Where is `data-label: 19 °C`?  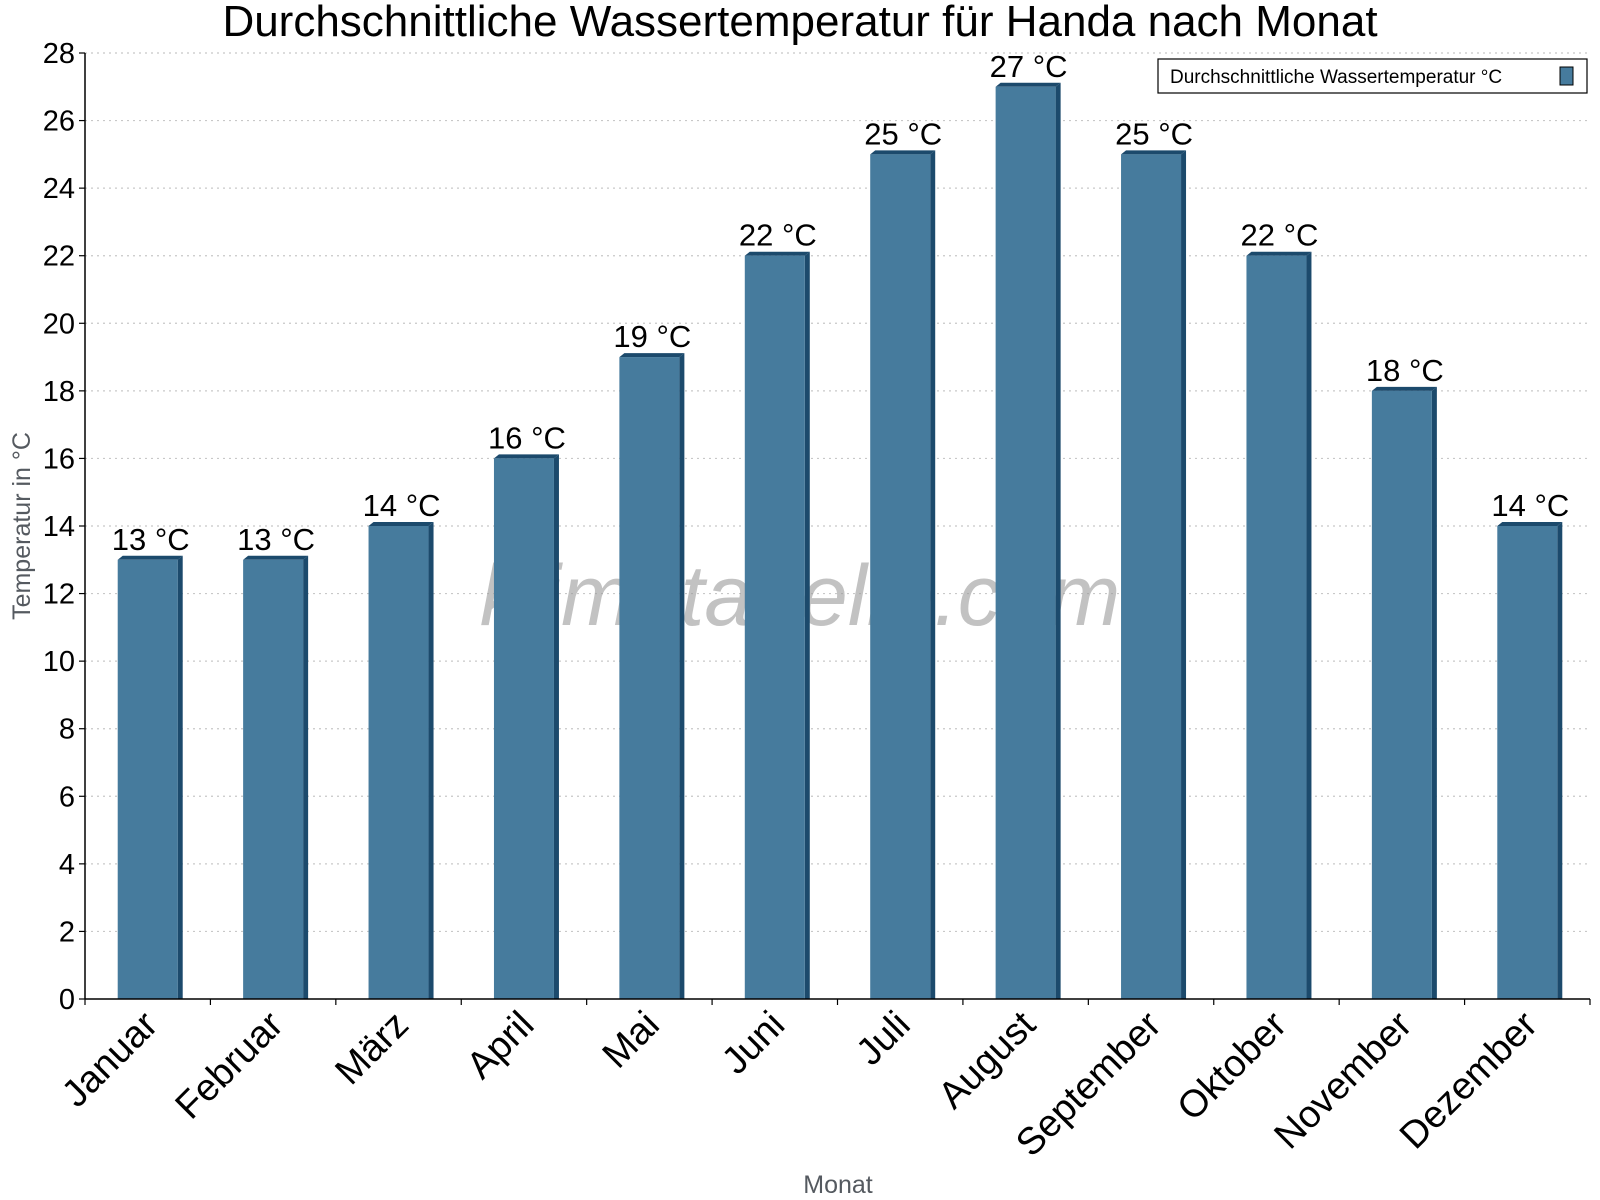
data-label: 19 °C is located at coordinates (652, 336).